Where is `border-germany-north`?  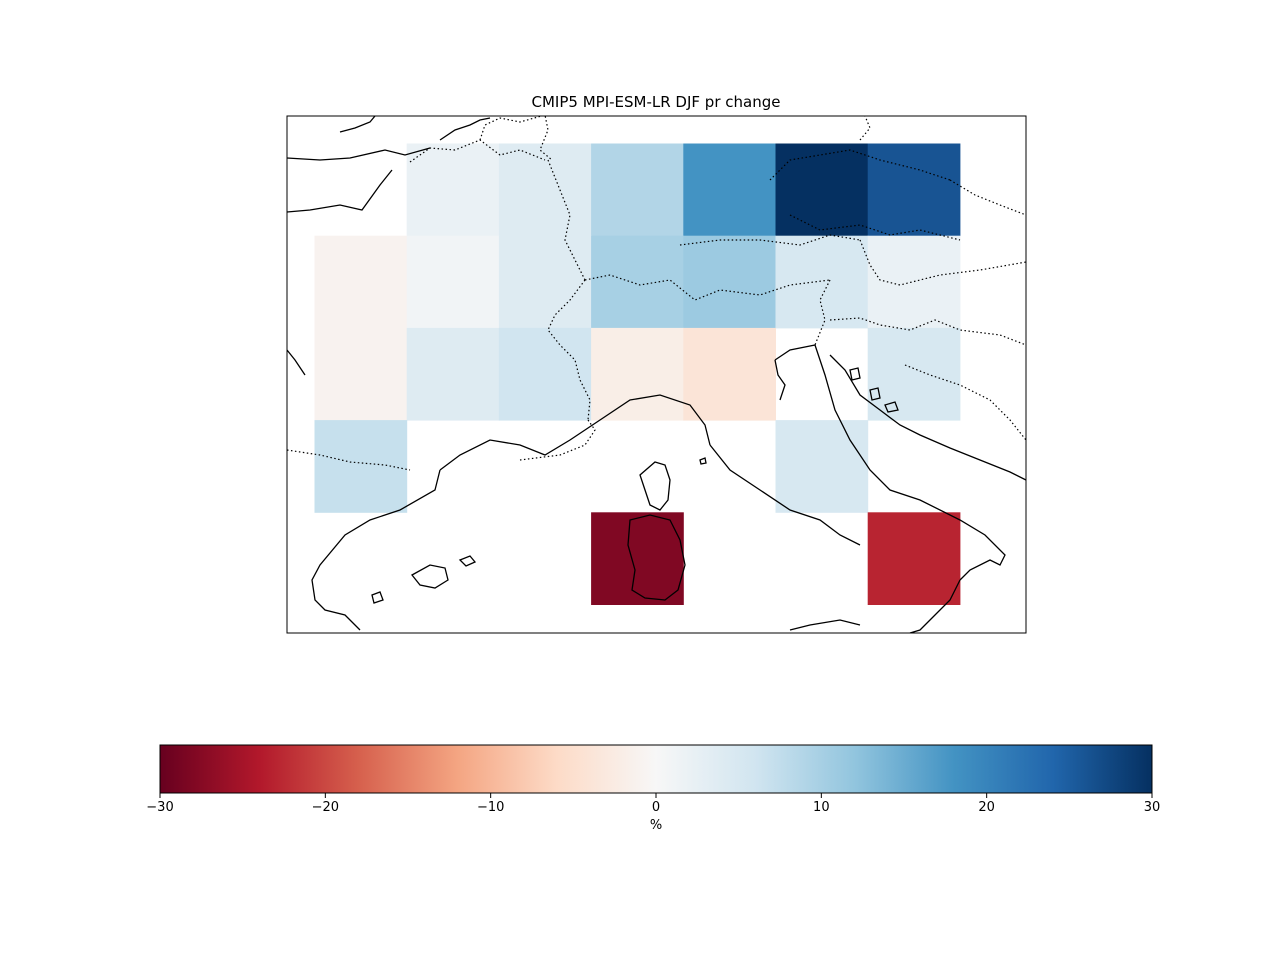 border-germany-north is located at coordinates (865, 128).